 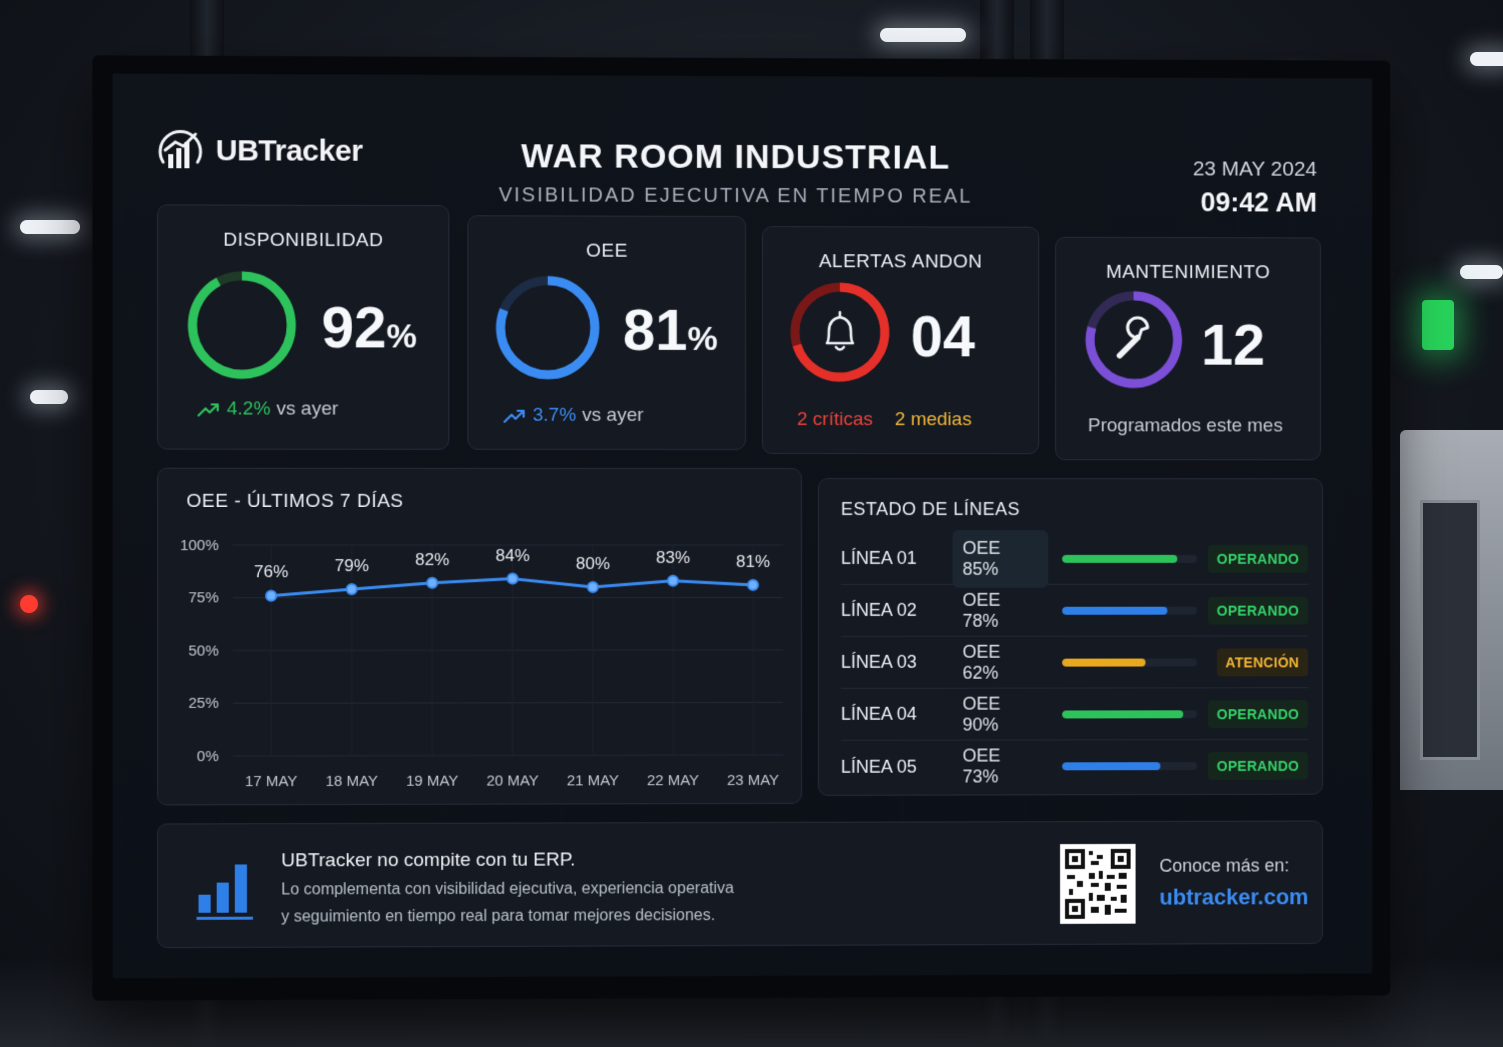 I want to click on cta-block: Conoce más en: ubtracker.com, so click(x=1233, y=882).